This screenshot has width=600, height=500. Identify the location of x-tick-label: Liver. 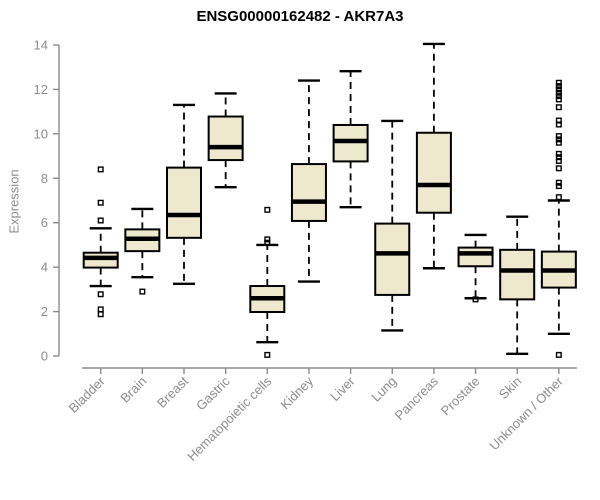
(342, 388).